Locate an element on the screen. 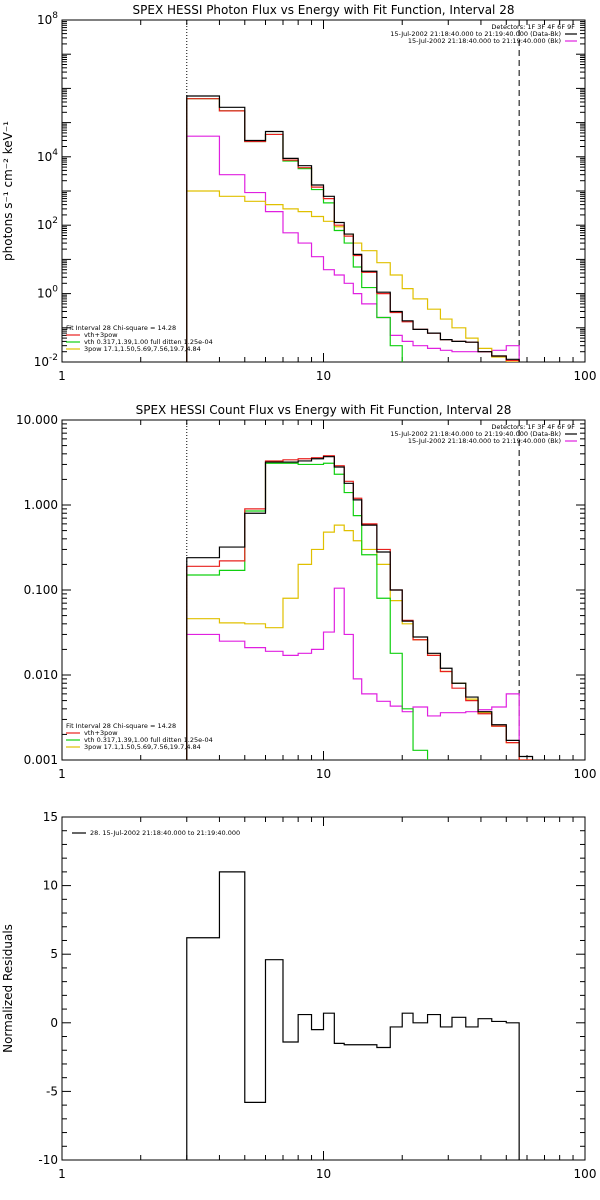 Image resolution: width=600 pixels, height=1200 pixels. y-axis-label: photons s⁻¹ cm⁻² keV⁻¹ is located at coordinates (8, 191).